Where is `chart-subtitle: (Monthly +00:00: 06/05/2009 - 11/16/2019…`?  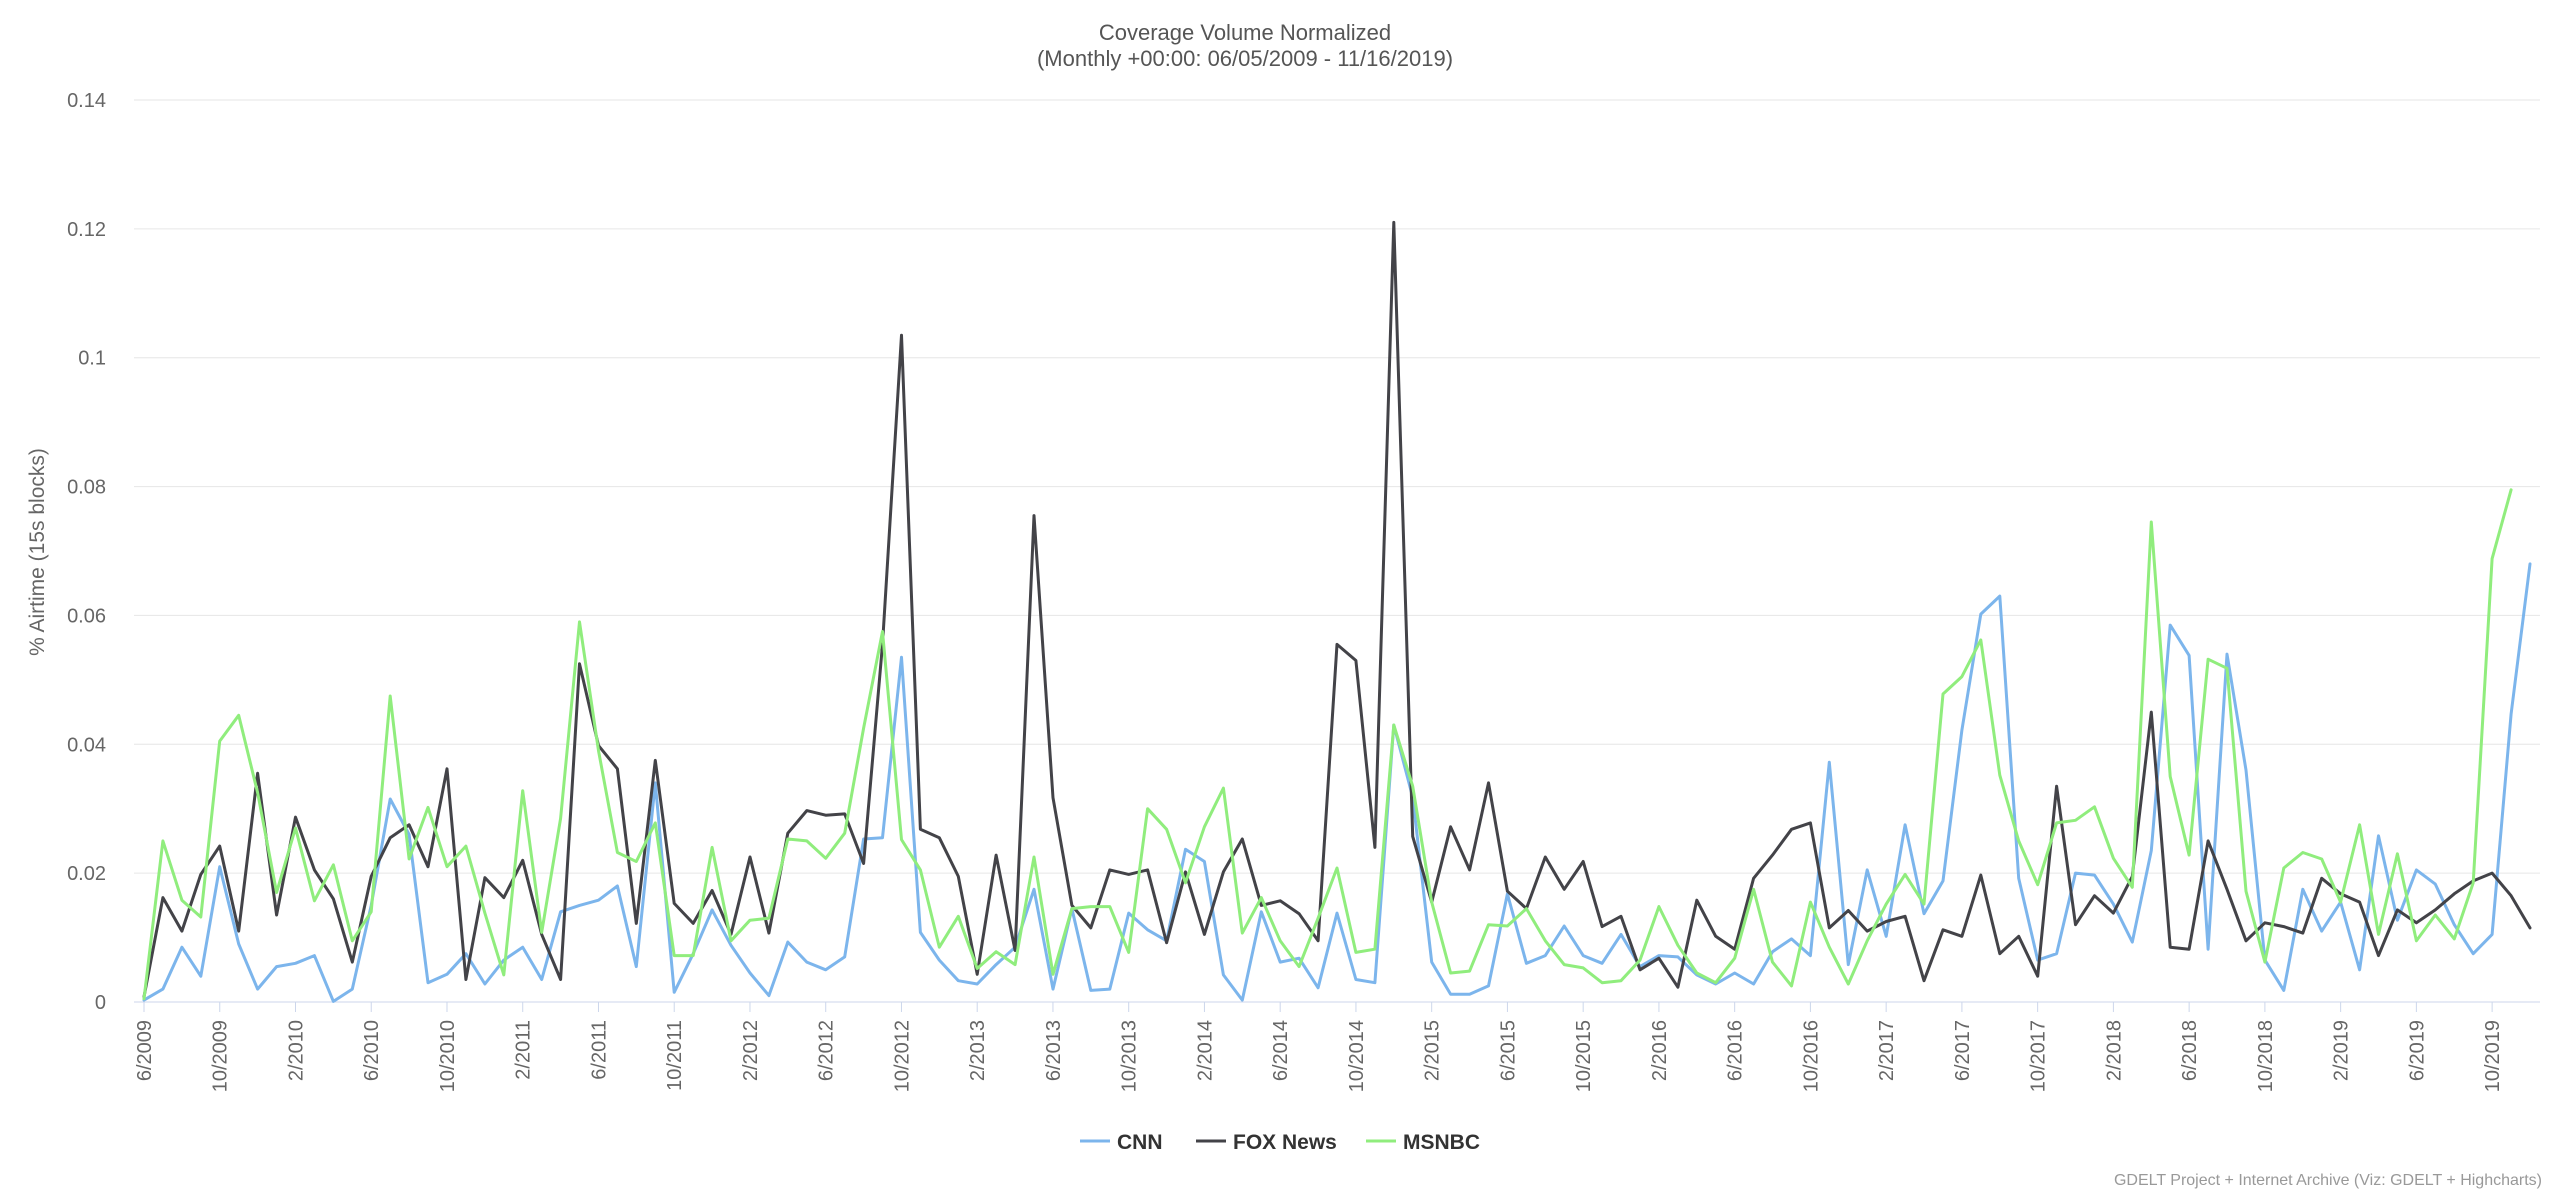
chart-subtitle: (Monthly +00:00: 06/05/2009 - 11/16/2019… is located at coordinates (1245, 58).